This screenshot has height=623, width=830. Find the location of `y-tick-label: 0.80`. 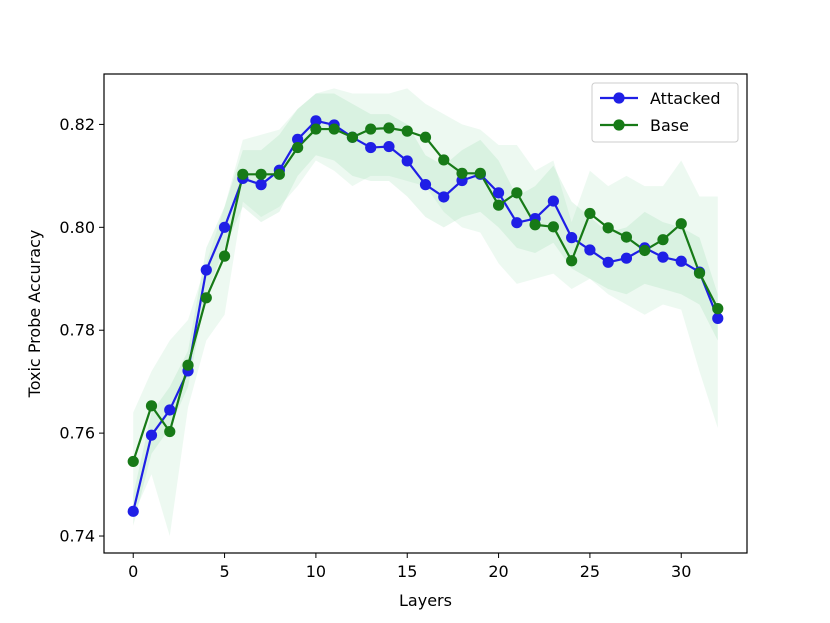

y-tick-label: 0.80 is located at coordinates (77, 227).